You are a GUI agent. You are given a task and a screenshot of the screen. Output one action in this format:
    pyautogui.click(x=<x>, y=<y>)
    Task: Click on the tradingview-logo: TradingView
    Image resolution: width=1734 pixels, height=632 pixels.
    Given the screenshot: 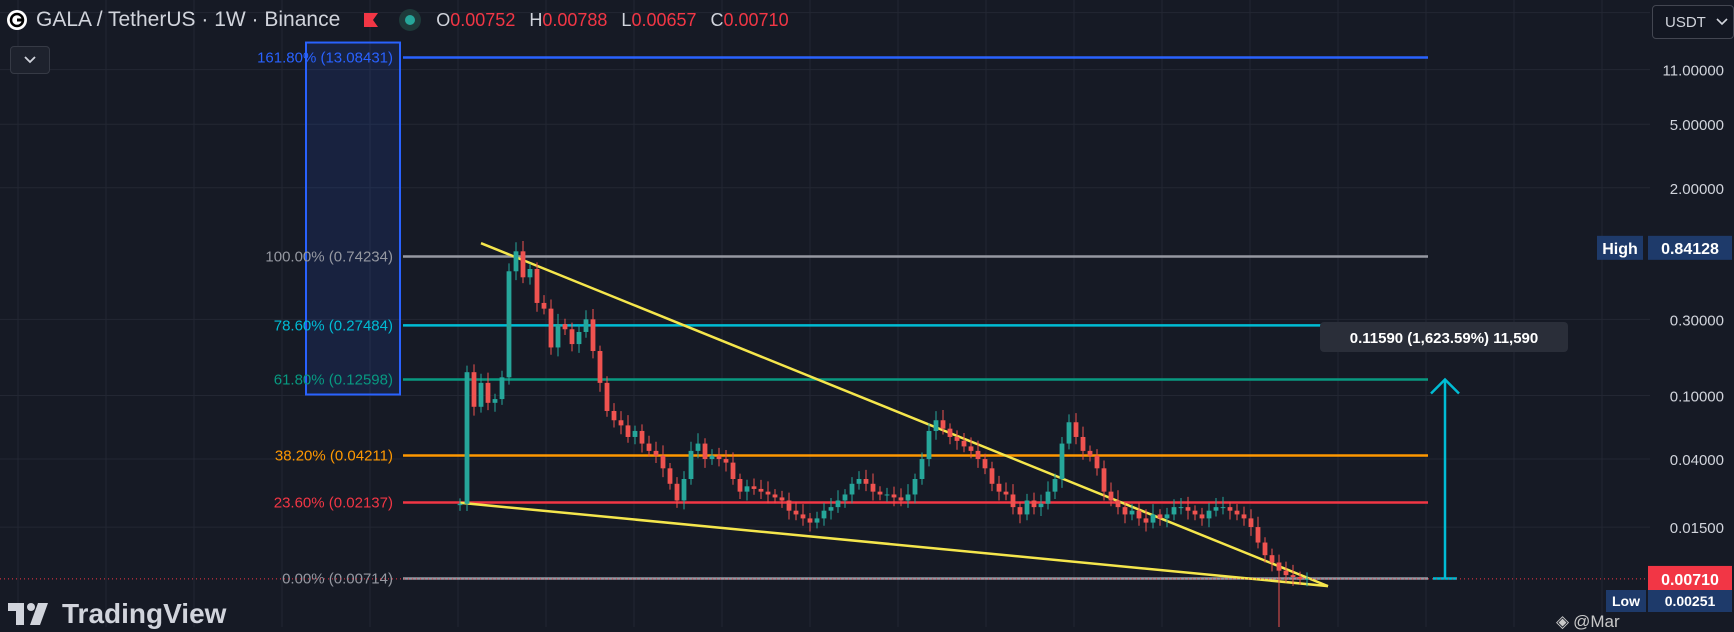 What is the action you would take?
    pyautogui.click(x=117, y=614)
    